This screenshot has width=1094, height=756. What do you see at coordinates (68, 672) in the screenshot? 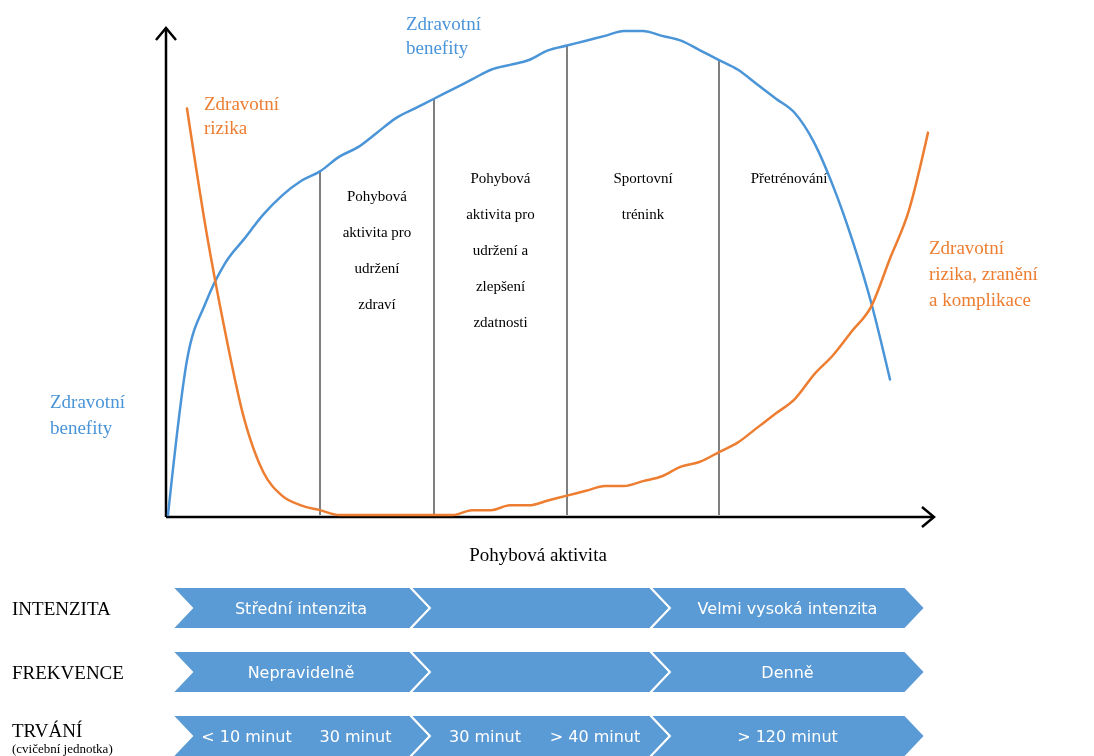
I see `category-label: FREKVENCE` at bounding box center [68, 672].